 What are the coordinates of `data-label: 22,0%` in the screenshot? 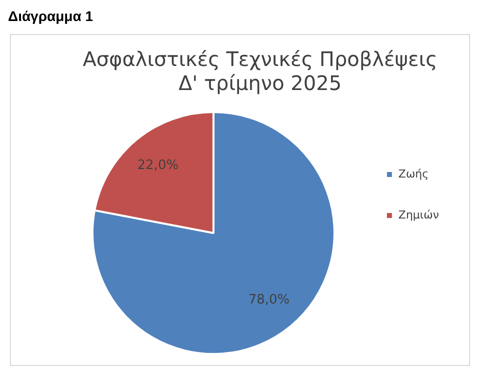 It's located at (158, 166).